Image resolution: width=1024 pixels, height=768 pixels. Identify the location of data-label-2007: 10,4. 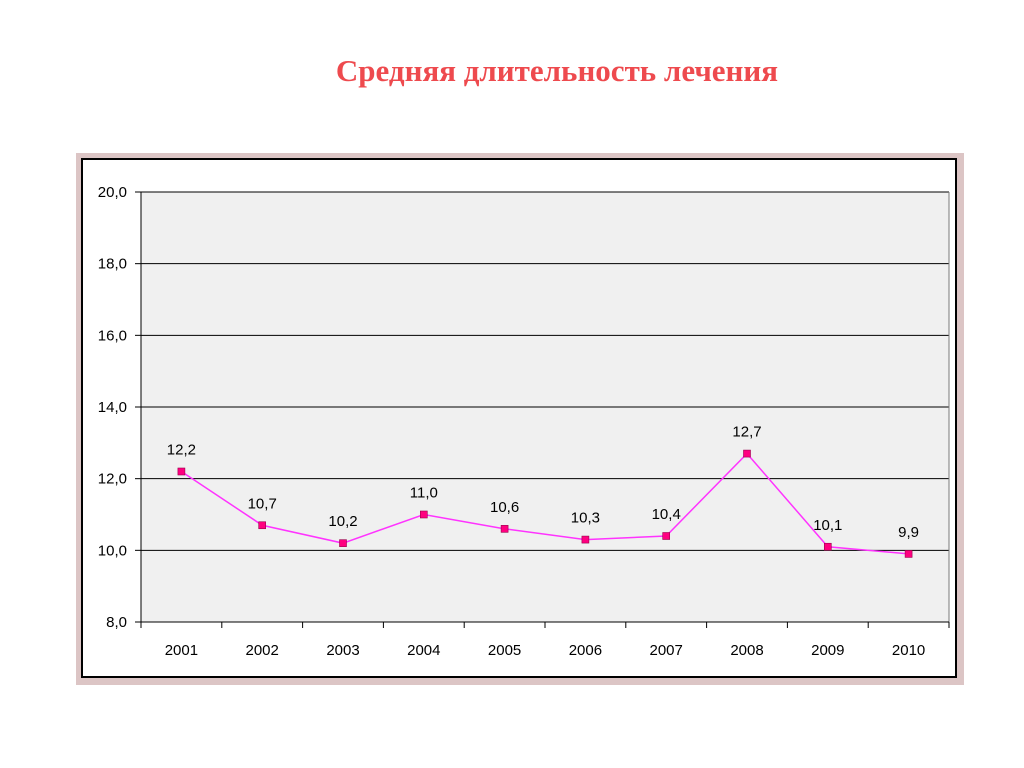
(666, 514).